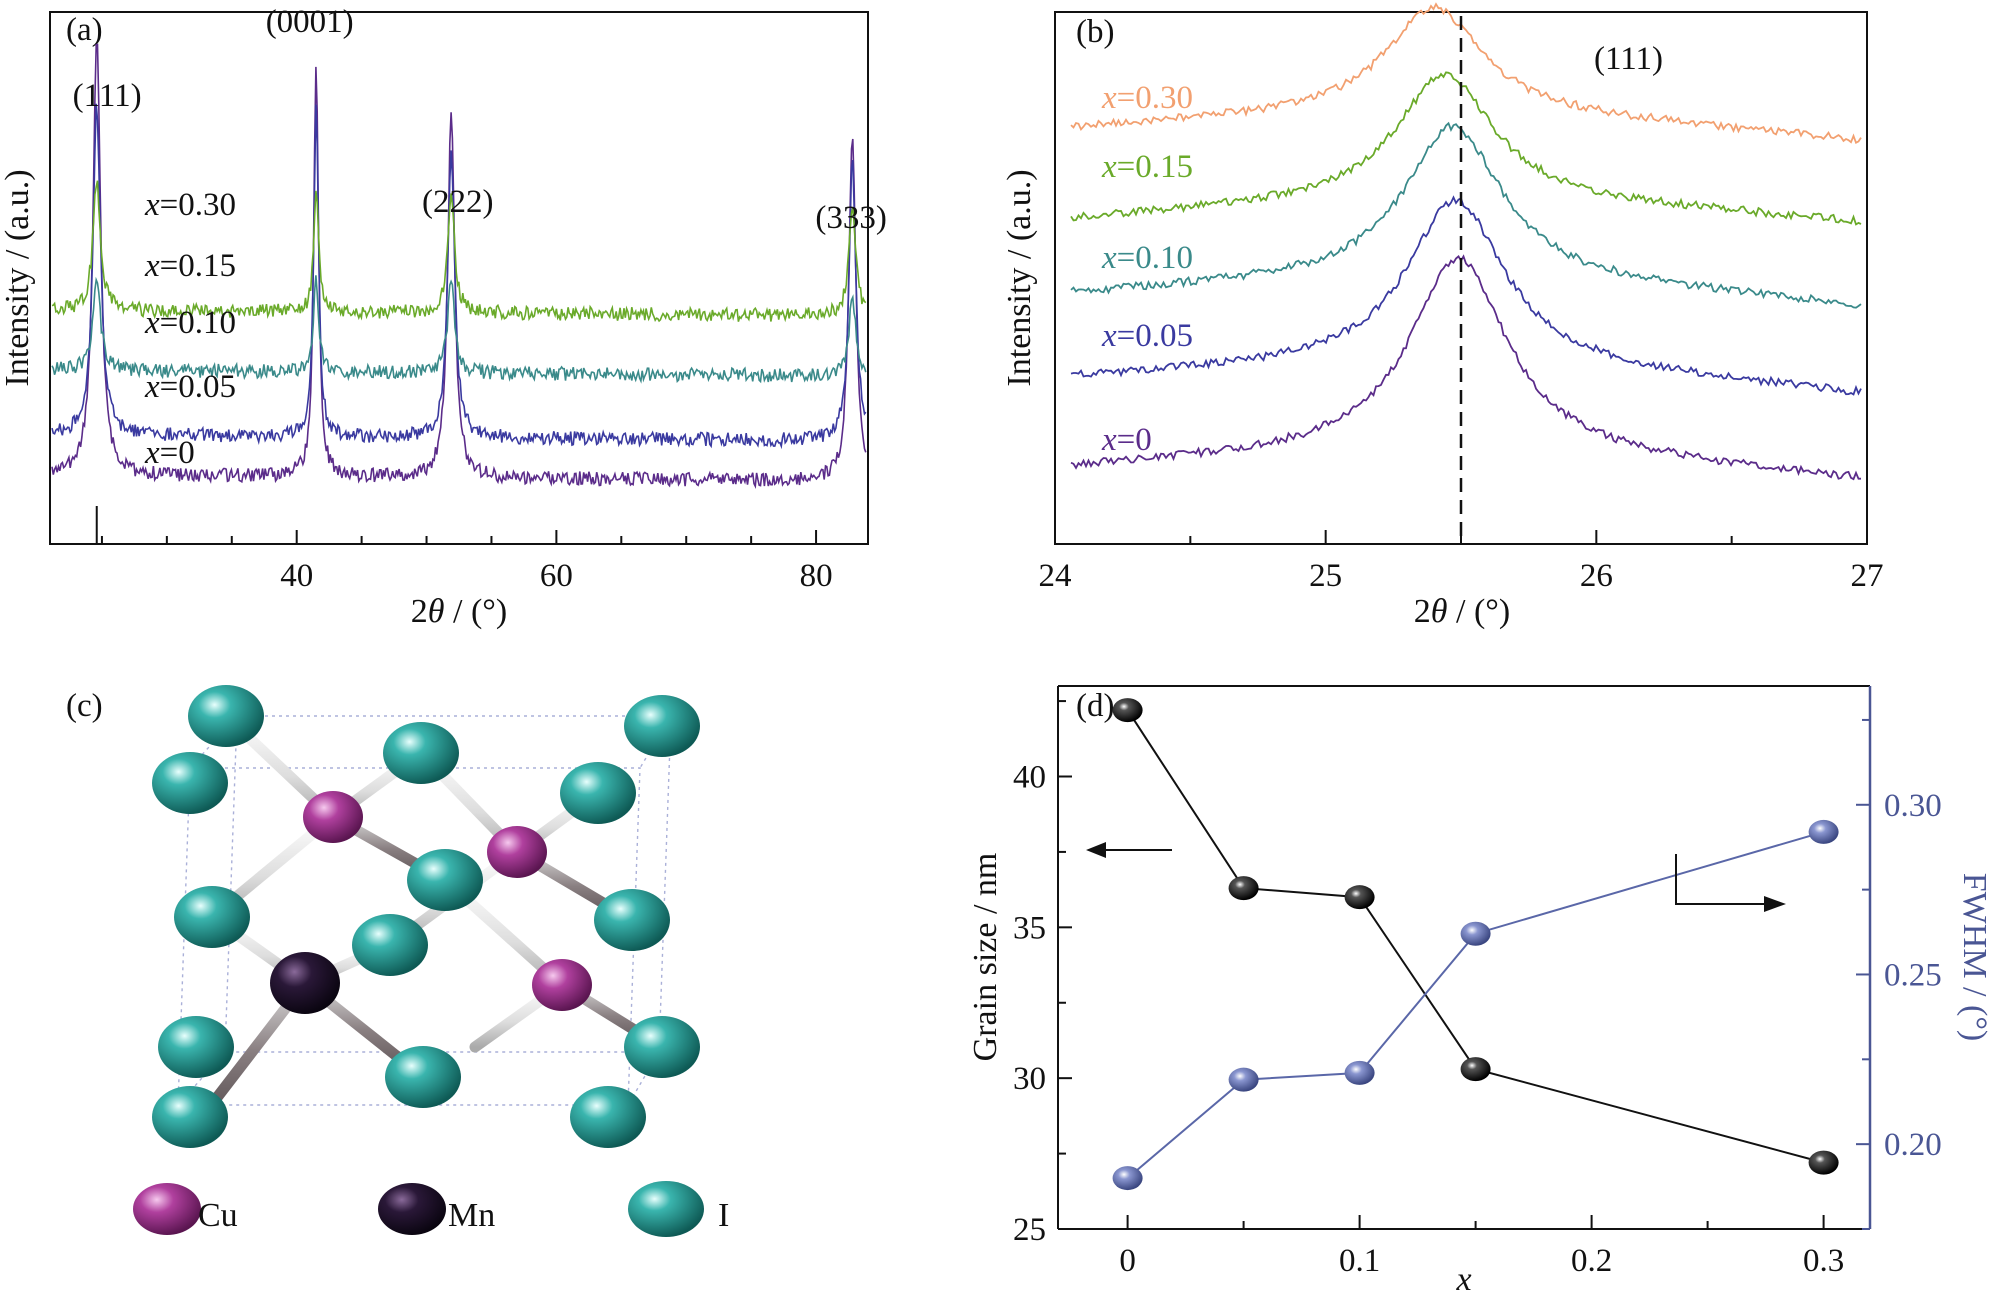 Image resolution: width=2000 pixels, height=1290 pixels. Describe the element at coordinates (1095, 706) in the screenshot. I see `panel-d-tag: (d)` at that location.